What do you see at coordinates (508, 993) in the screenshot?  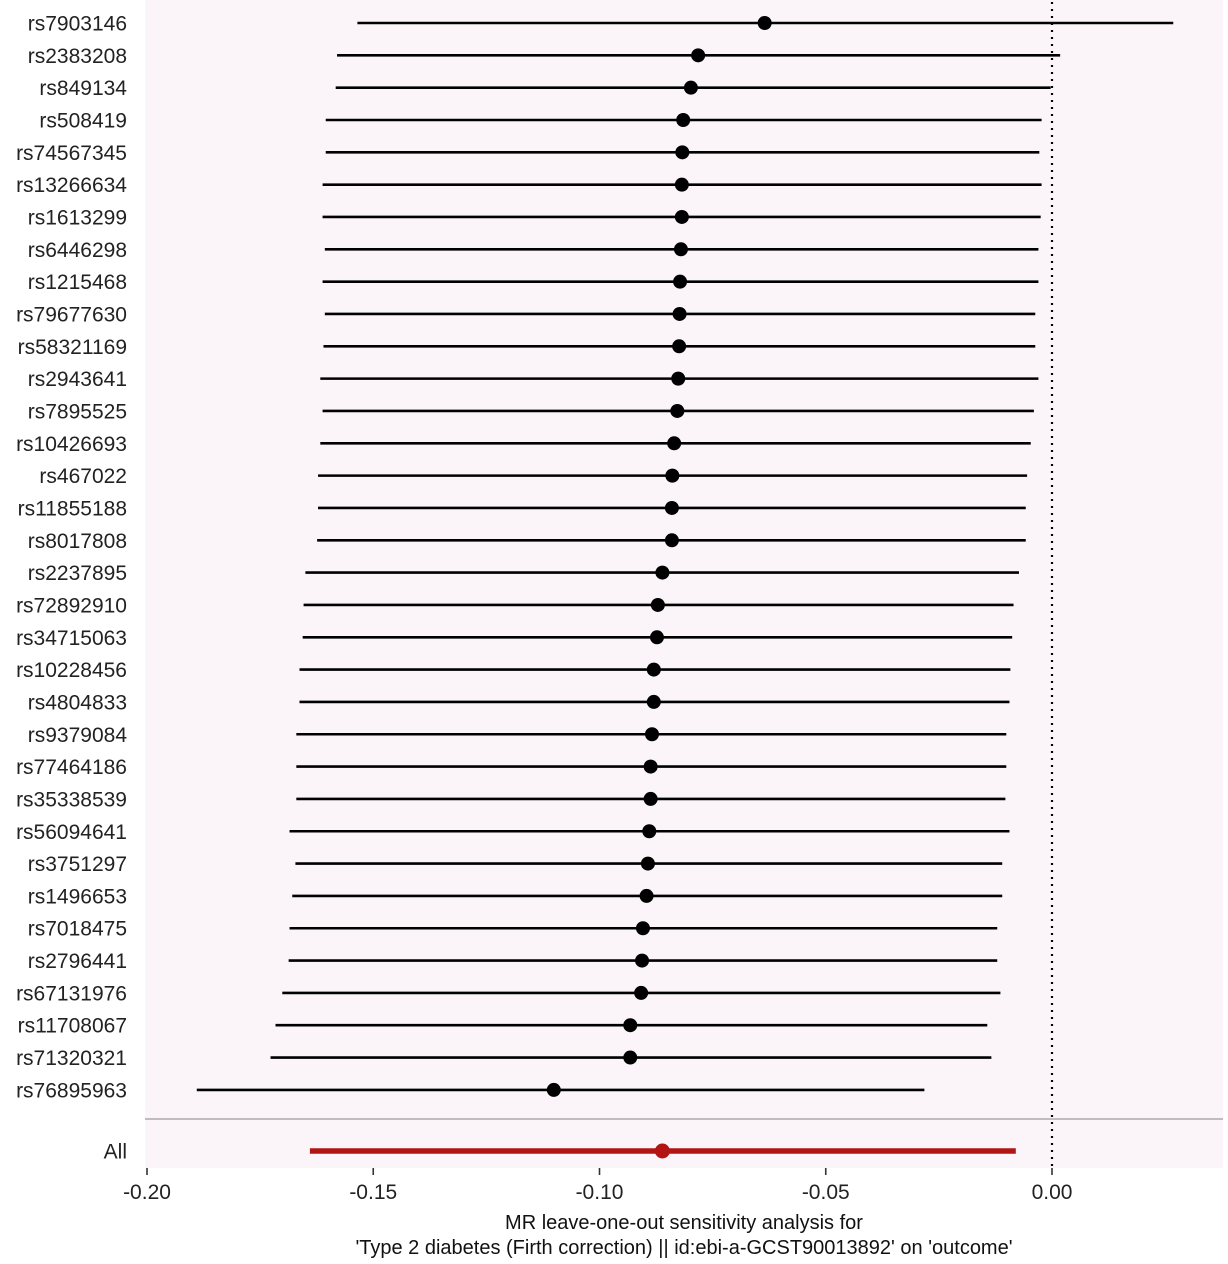 I see `snp-row: rs67131976` at bounding box center [508, 993].